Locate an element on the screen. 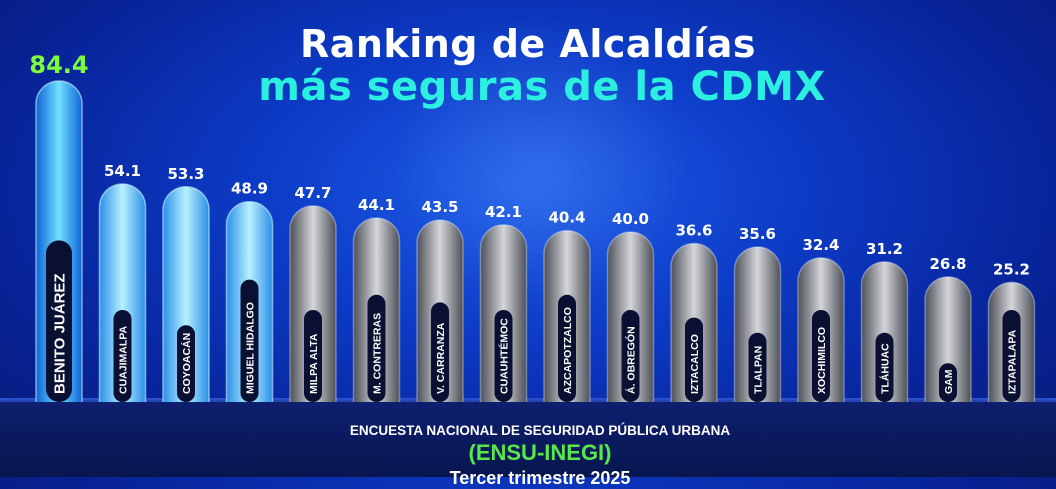 Image resolution: width=1056 pixels, height=489 pixels. bar-outline-tlalpan is located at coordinates (757, 324).